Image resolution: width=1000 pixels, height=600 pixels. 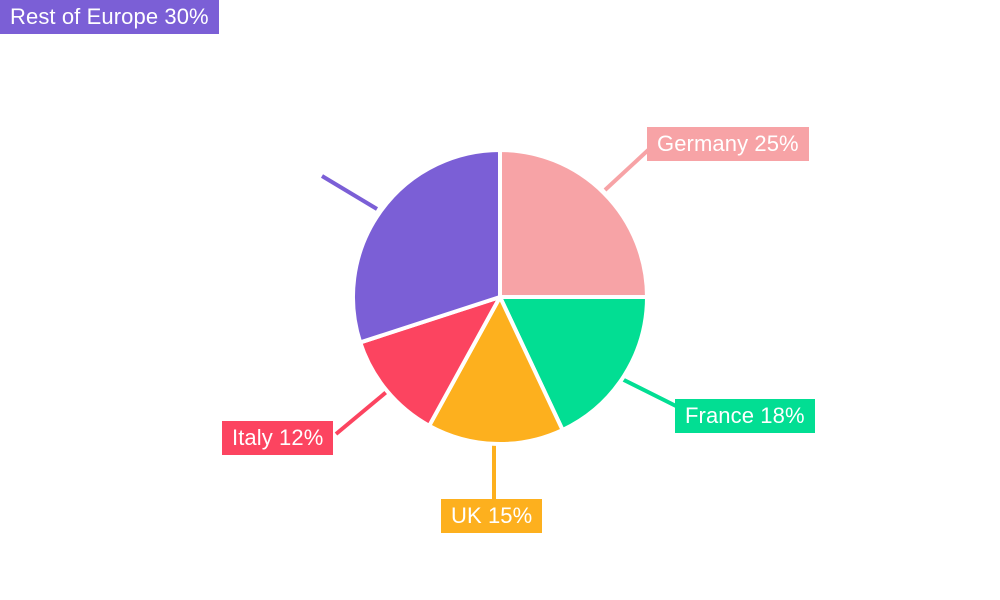 What do you see at coordinates (349, 192) in the screenshot?
I see `leader-line-rest-of-europe` at bounding box center [349, 192].